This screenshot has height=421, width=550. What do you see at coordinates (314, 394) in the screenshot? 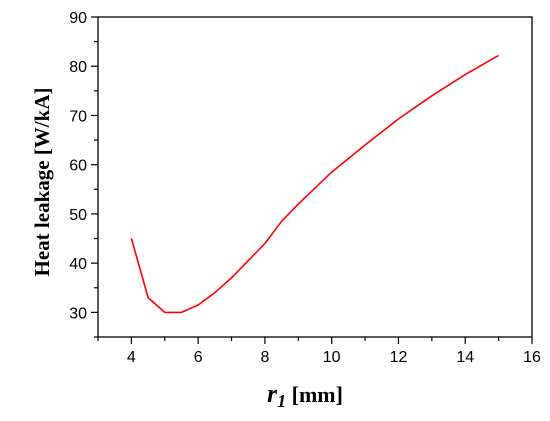
I see `x-axis-unit: [mm]` at bounding box center [314, 394].